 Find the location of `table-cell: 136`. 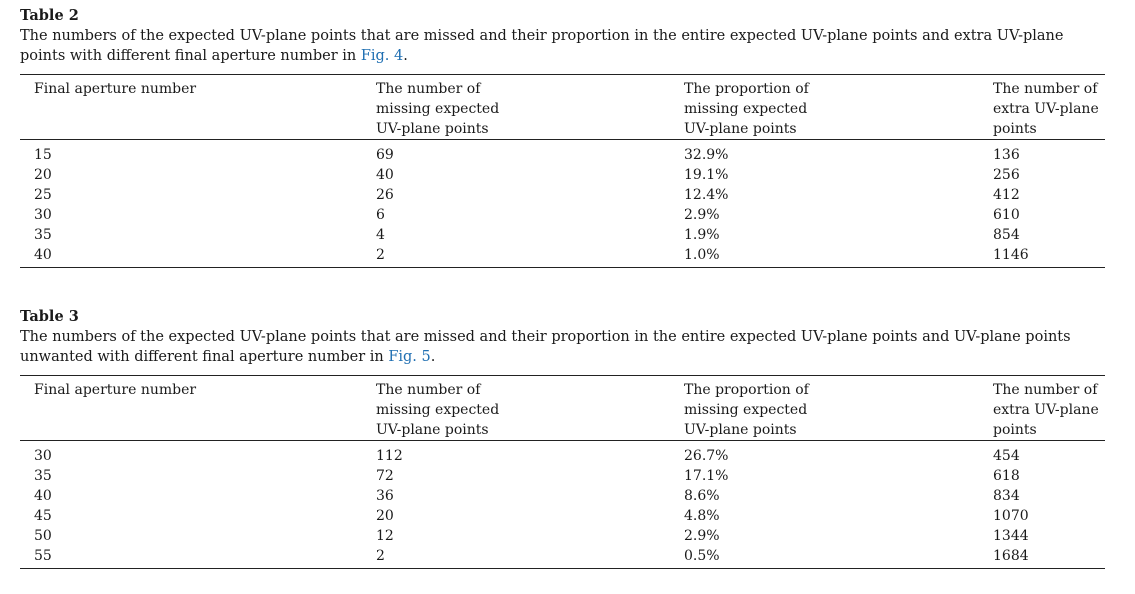

table-cell: 136 is located at coordinates (1006, 155).